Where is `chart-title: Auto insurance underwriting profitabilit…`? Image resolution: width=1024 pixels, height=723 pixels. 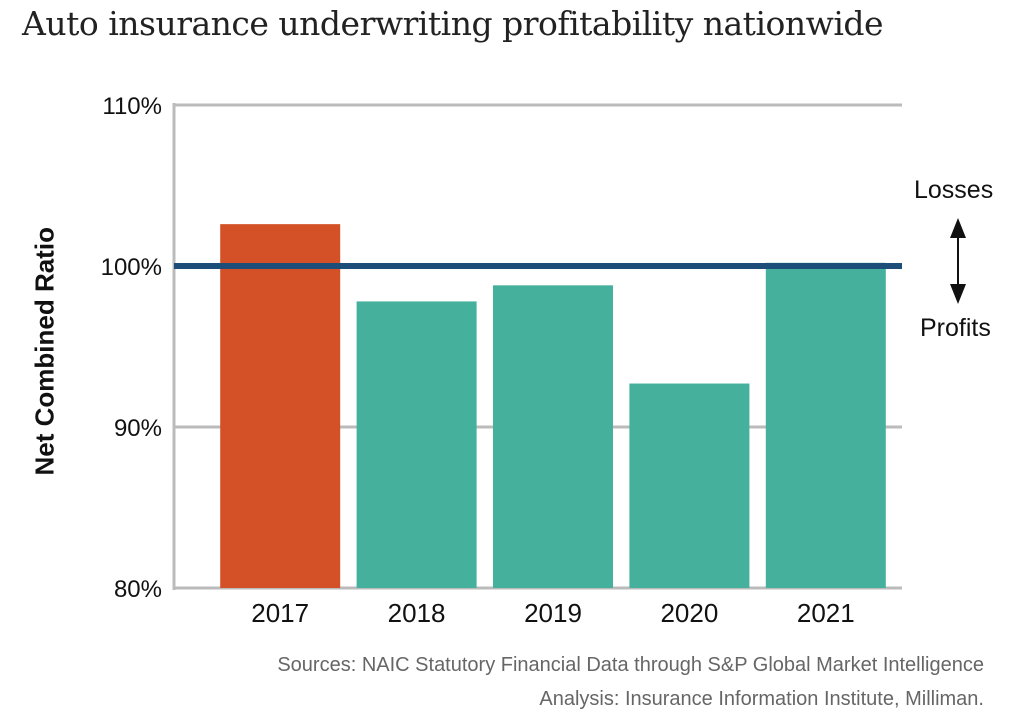 chart-title: Auto insurance underwriting profitabilit… is located at coordinates (453, 23).